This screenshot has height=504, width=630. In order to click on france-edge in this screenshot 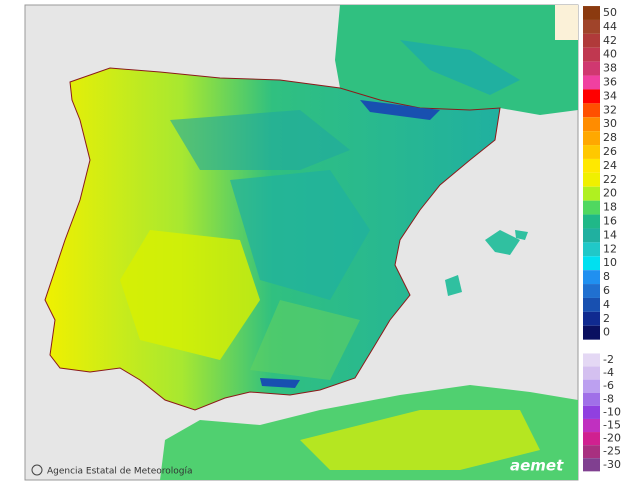, I will do `click(566, 22)`.